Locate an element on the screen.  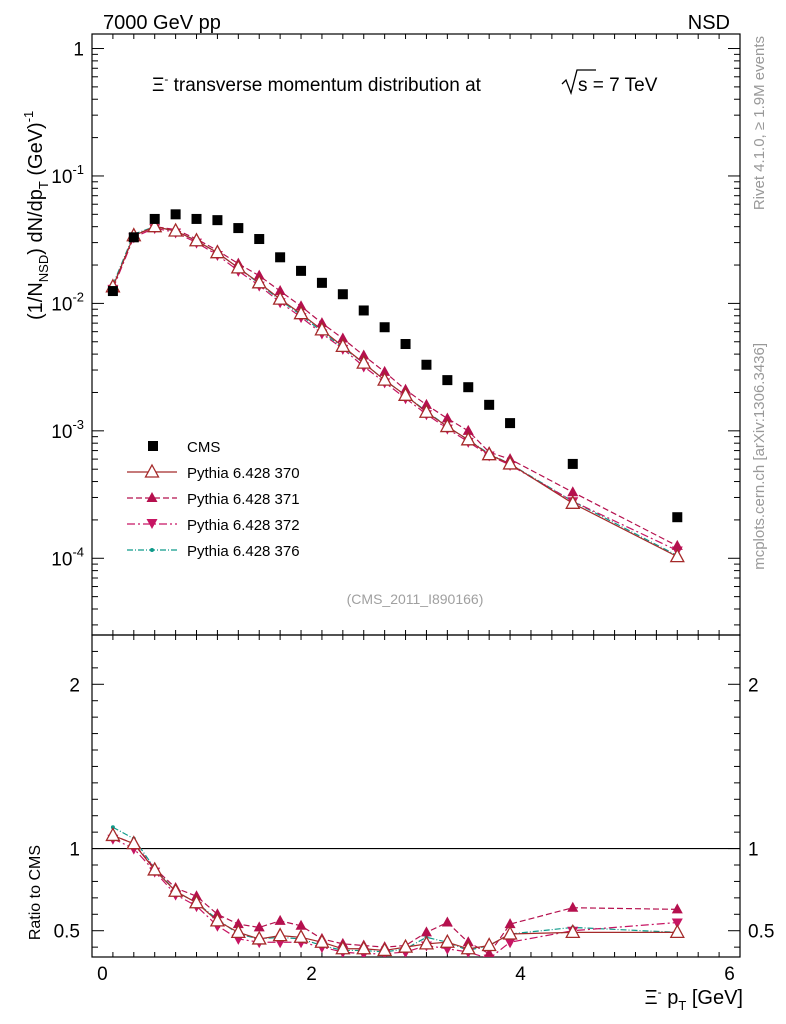
rivet-version-text: Rivet 4.1.0, ≥ 1.9M events is located at coordinates (759, 123).